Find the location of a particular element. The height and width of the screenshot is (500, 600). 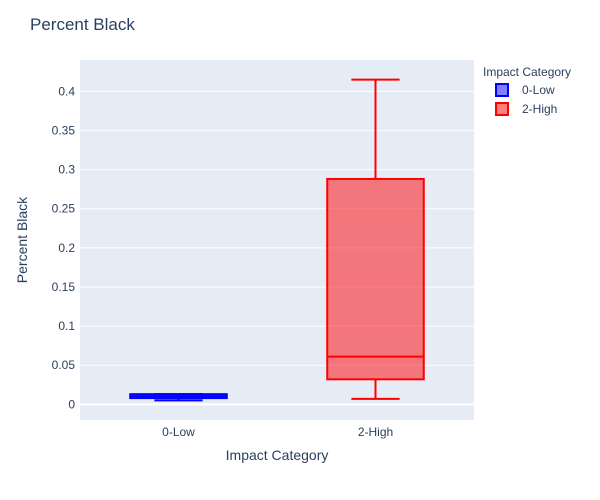

legend-item-0-Low: 0-Low is located at coordinates (525, 90).